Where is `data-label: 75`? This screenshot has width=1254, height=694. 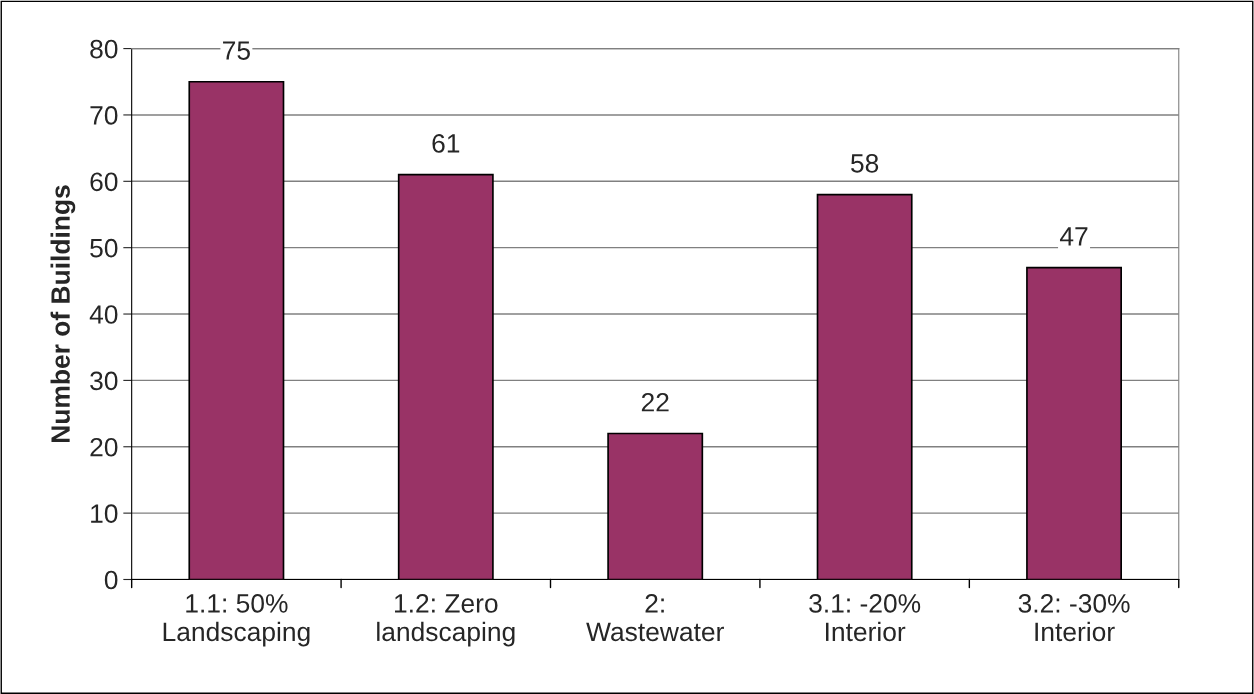 data-label: 75 is located at coordinates (236, 50).